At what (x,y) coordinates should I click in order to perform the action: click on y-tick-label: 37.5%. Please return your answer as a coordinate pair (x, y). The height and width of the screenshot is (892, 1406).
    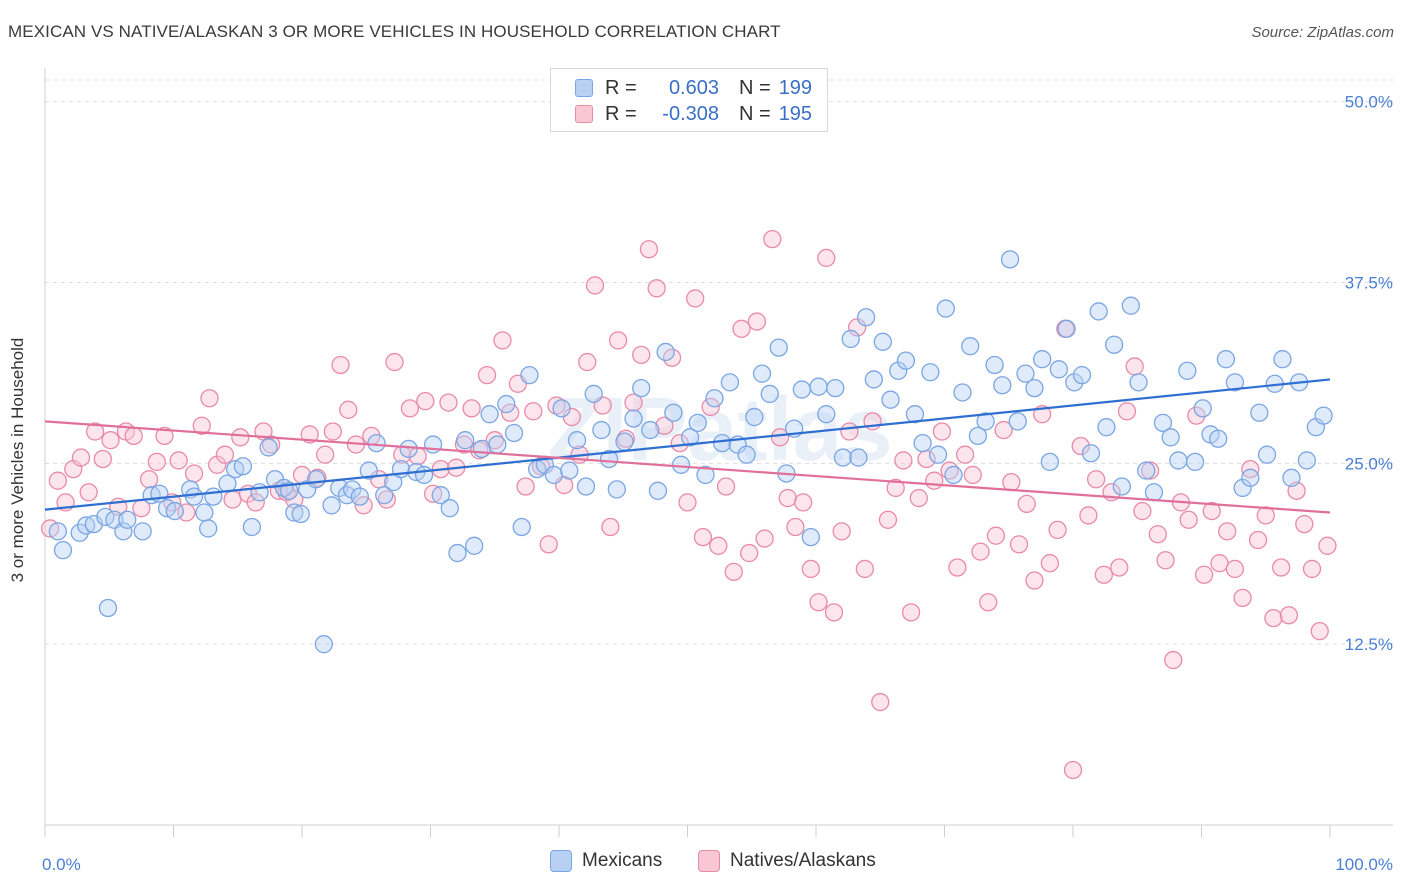
    Looking at the image, I should click on (1369, 283).